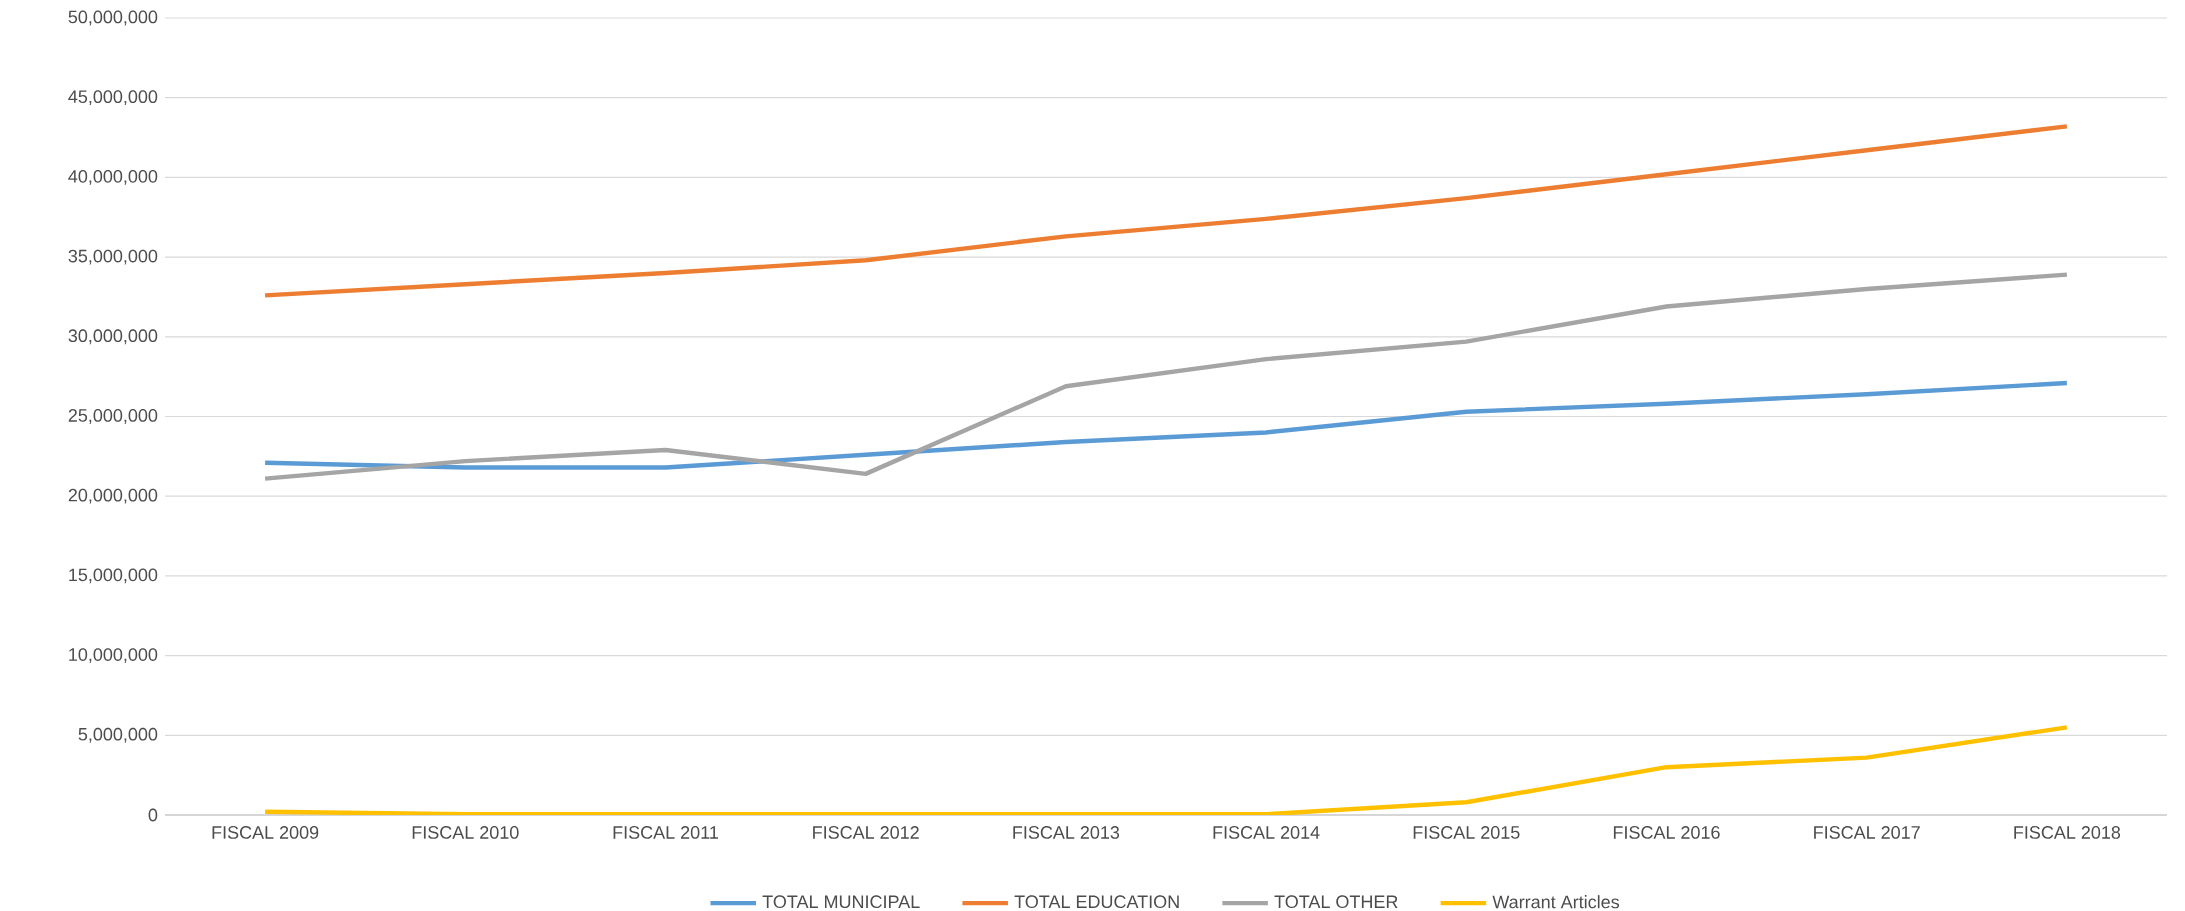  What do you see at coordinates (1066, 832) in the screenshot?
I see `x-tick-label: FISCAL 2013` at bounding box center [1066, 832].